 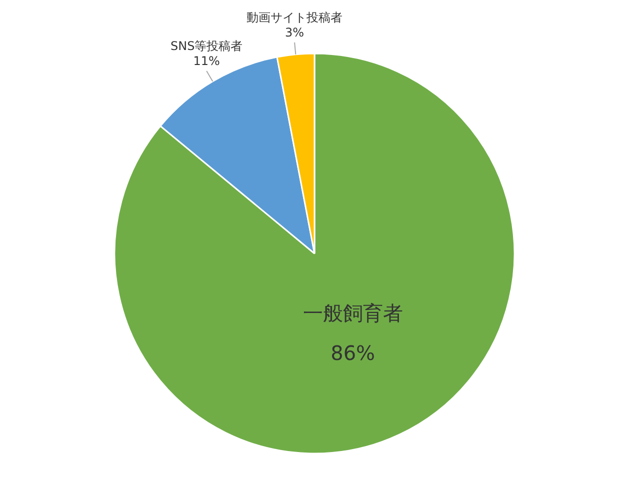 I want to click on data-label: 11%, so click(x=206, y=61).